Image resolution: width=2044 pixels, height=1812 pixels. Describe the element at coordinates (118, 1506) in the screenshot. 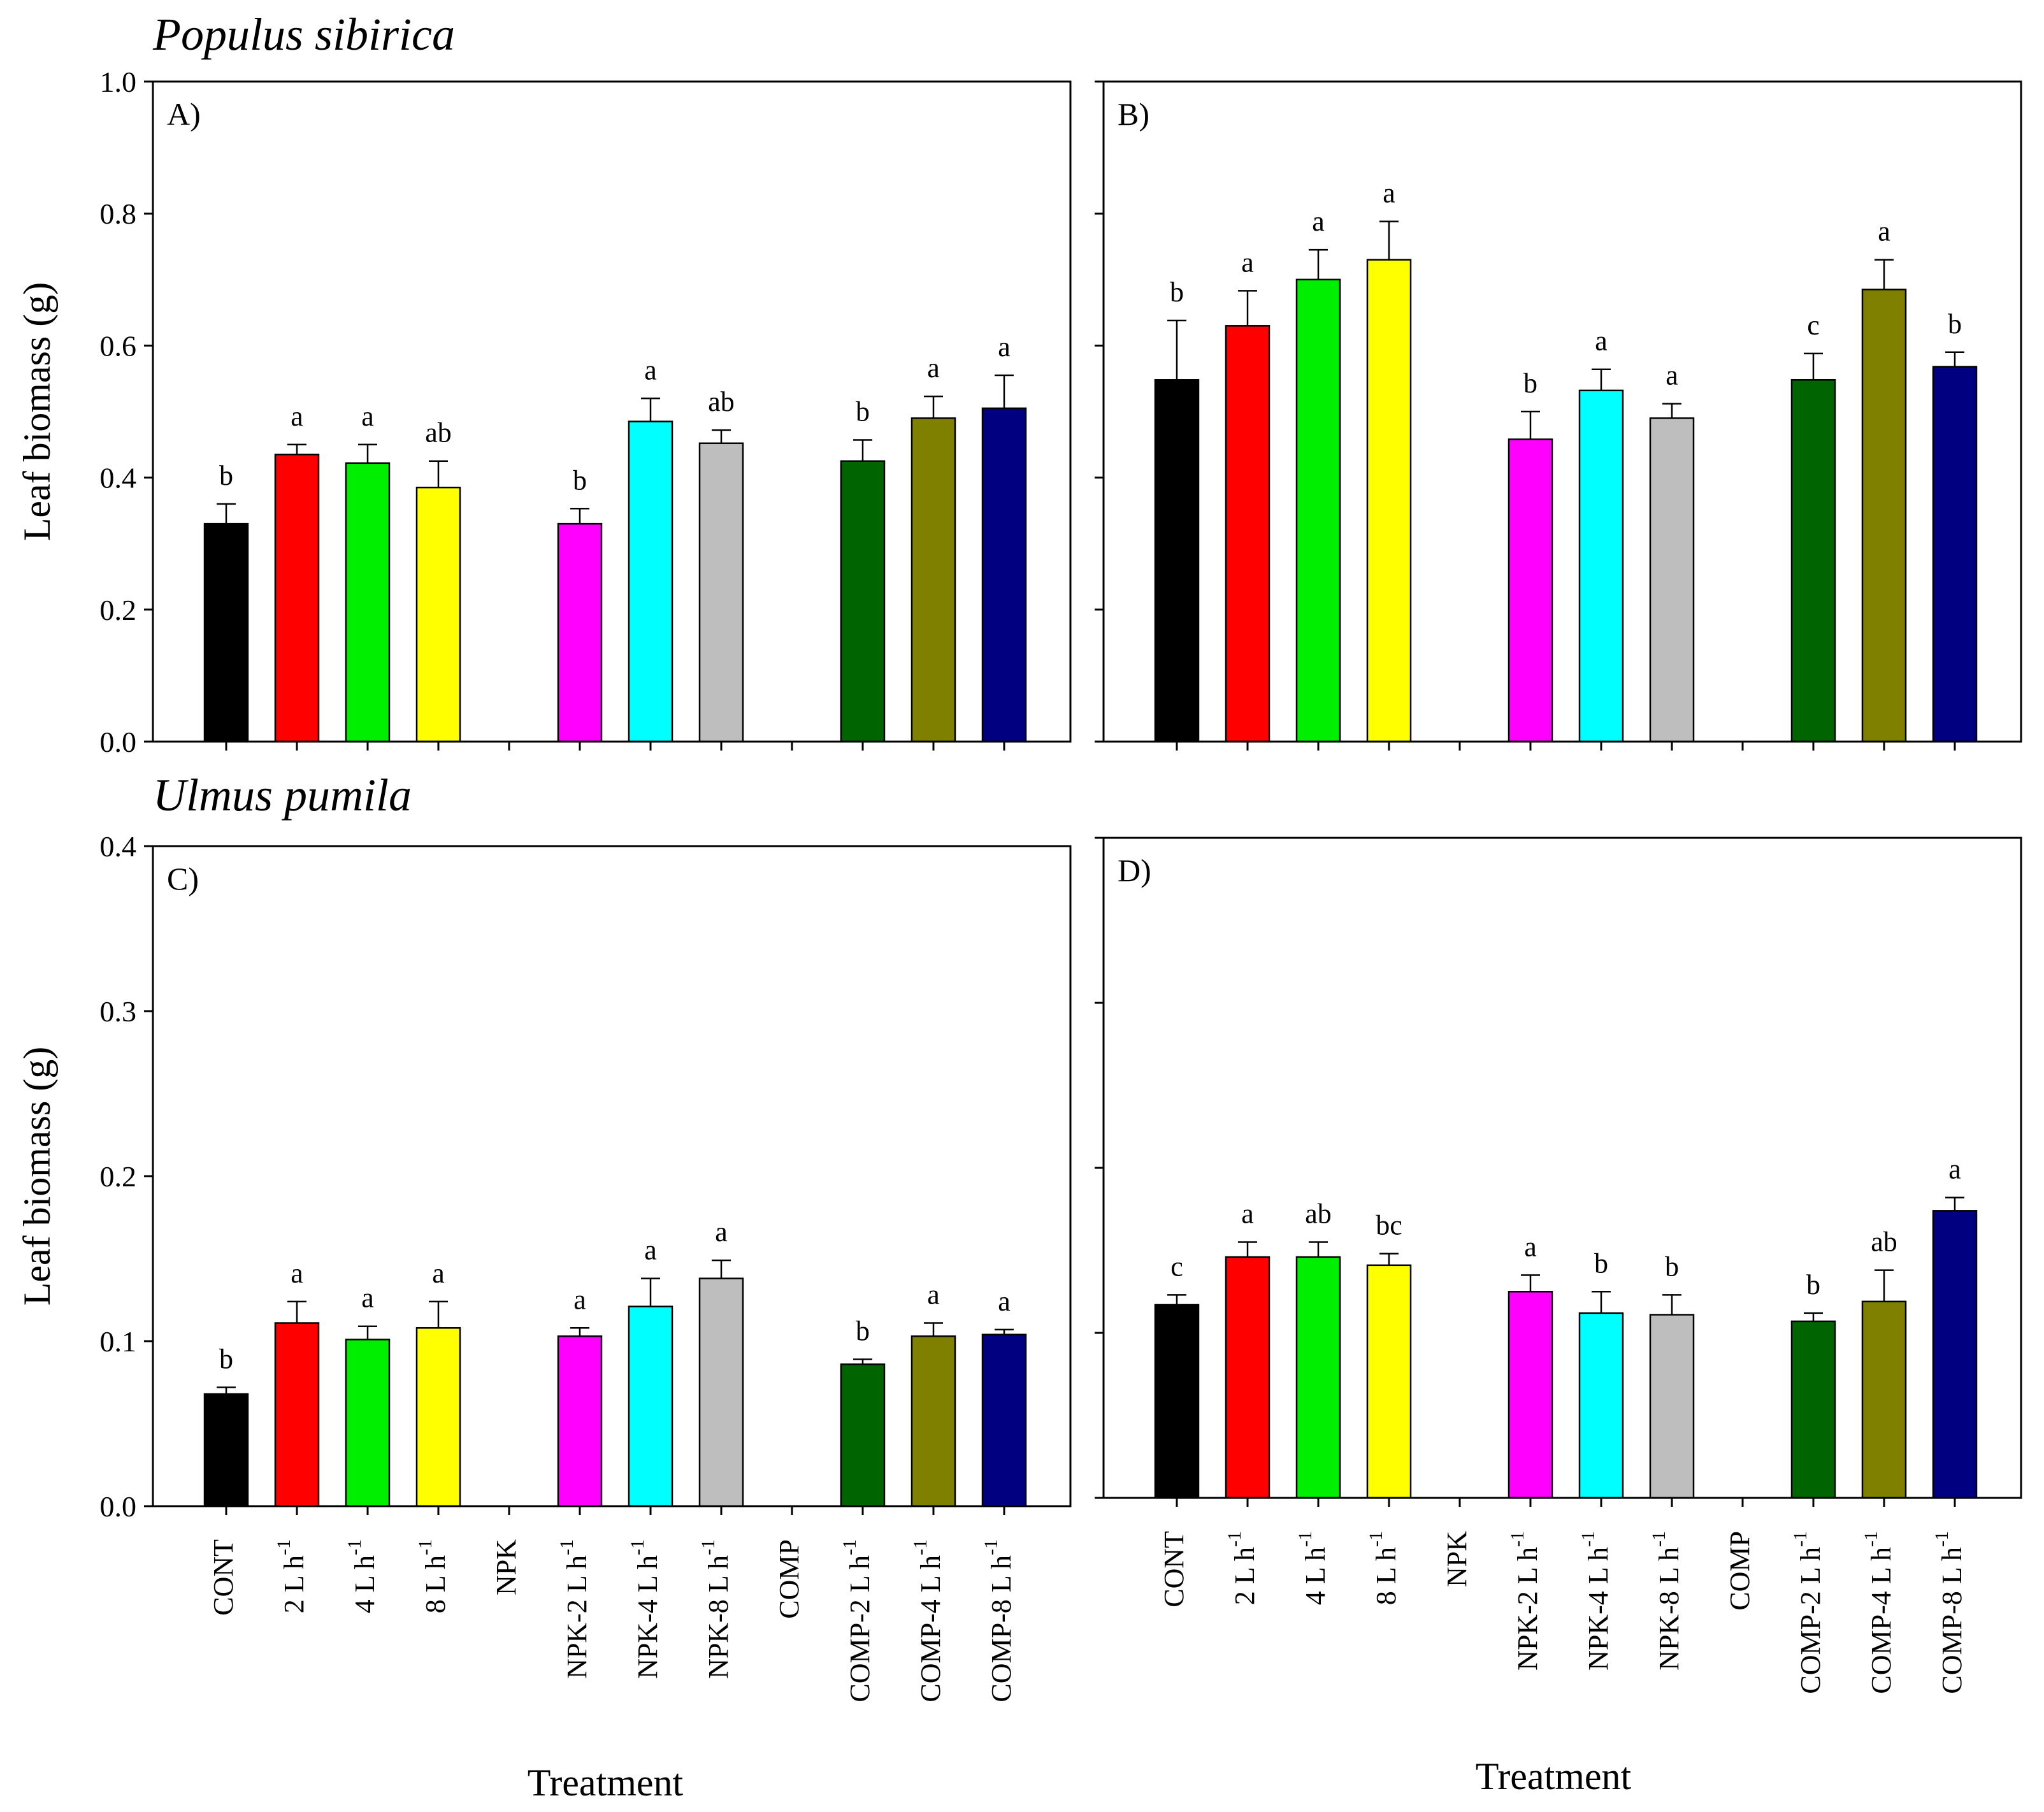

I see `panel-c-ytick-label: 0.0` at that location.